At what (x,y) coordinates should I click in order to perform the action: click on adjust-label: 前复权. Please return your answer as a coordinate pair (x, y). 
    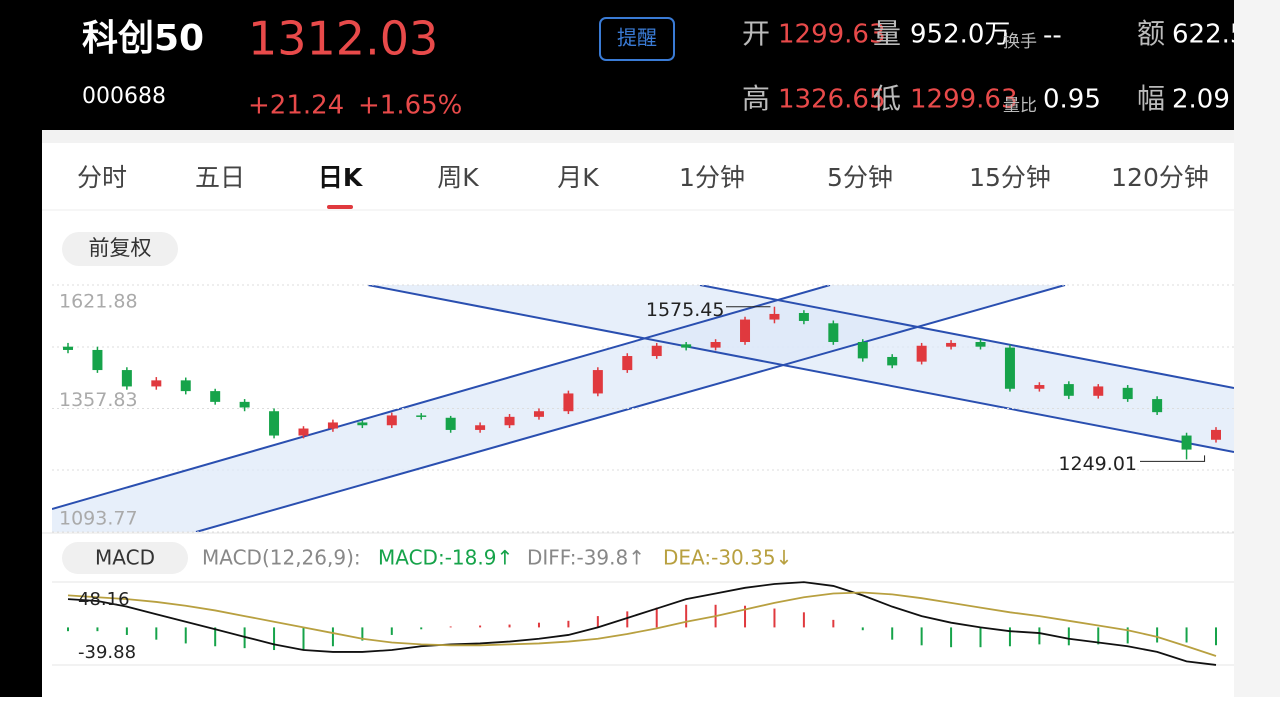
    Looking at the image, I should click on (120, 248).